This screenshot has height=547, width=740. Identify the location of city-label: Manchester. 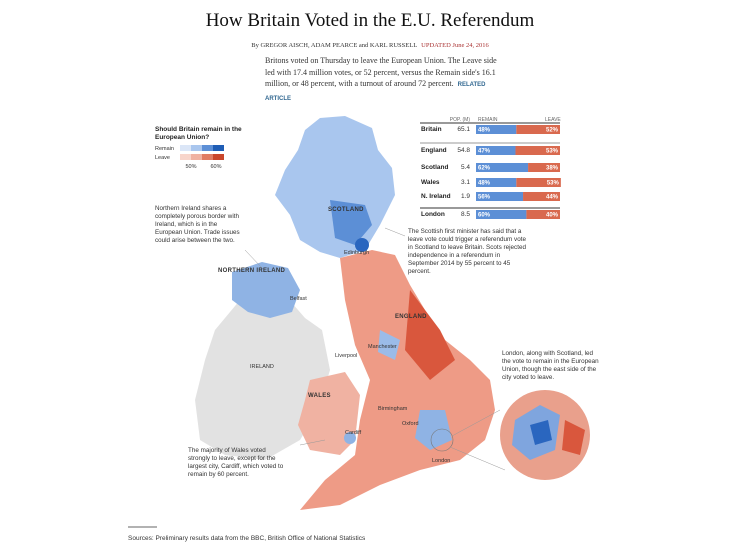
(382, 347).